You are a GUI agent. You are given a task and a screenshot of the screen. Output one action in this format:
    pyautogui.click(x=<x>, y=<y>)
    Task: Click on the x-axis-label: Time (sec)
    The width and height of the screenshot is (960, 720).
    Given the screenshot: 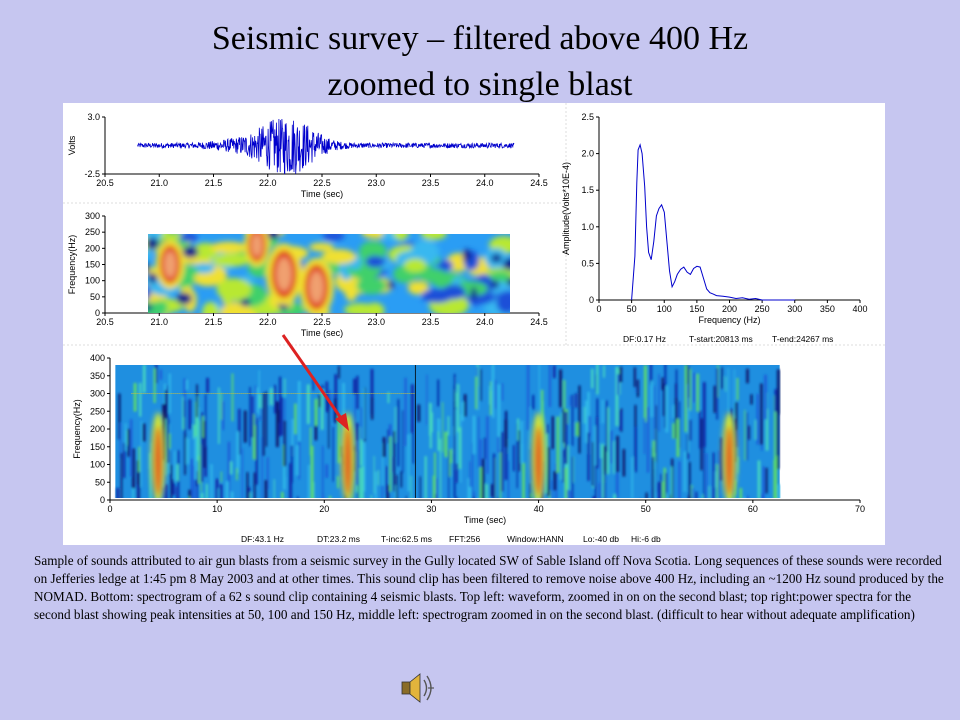 What is the action you would take?
    pyautogui.click(x=322, y=333)
    